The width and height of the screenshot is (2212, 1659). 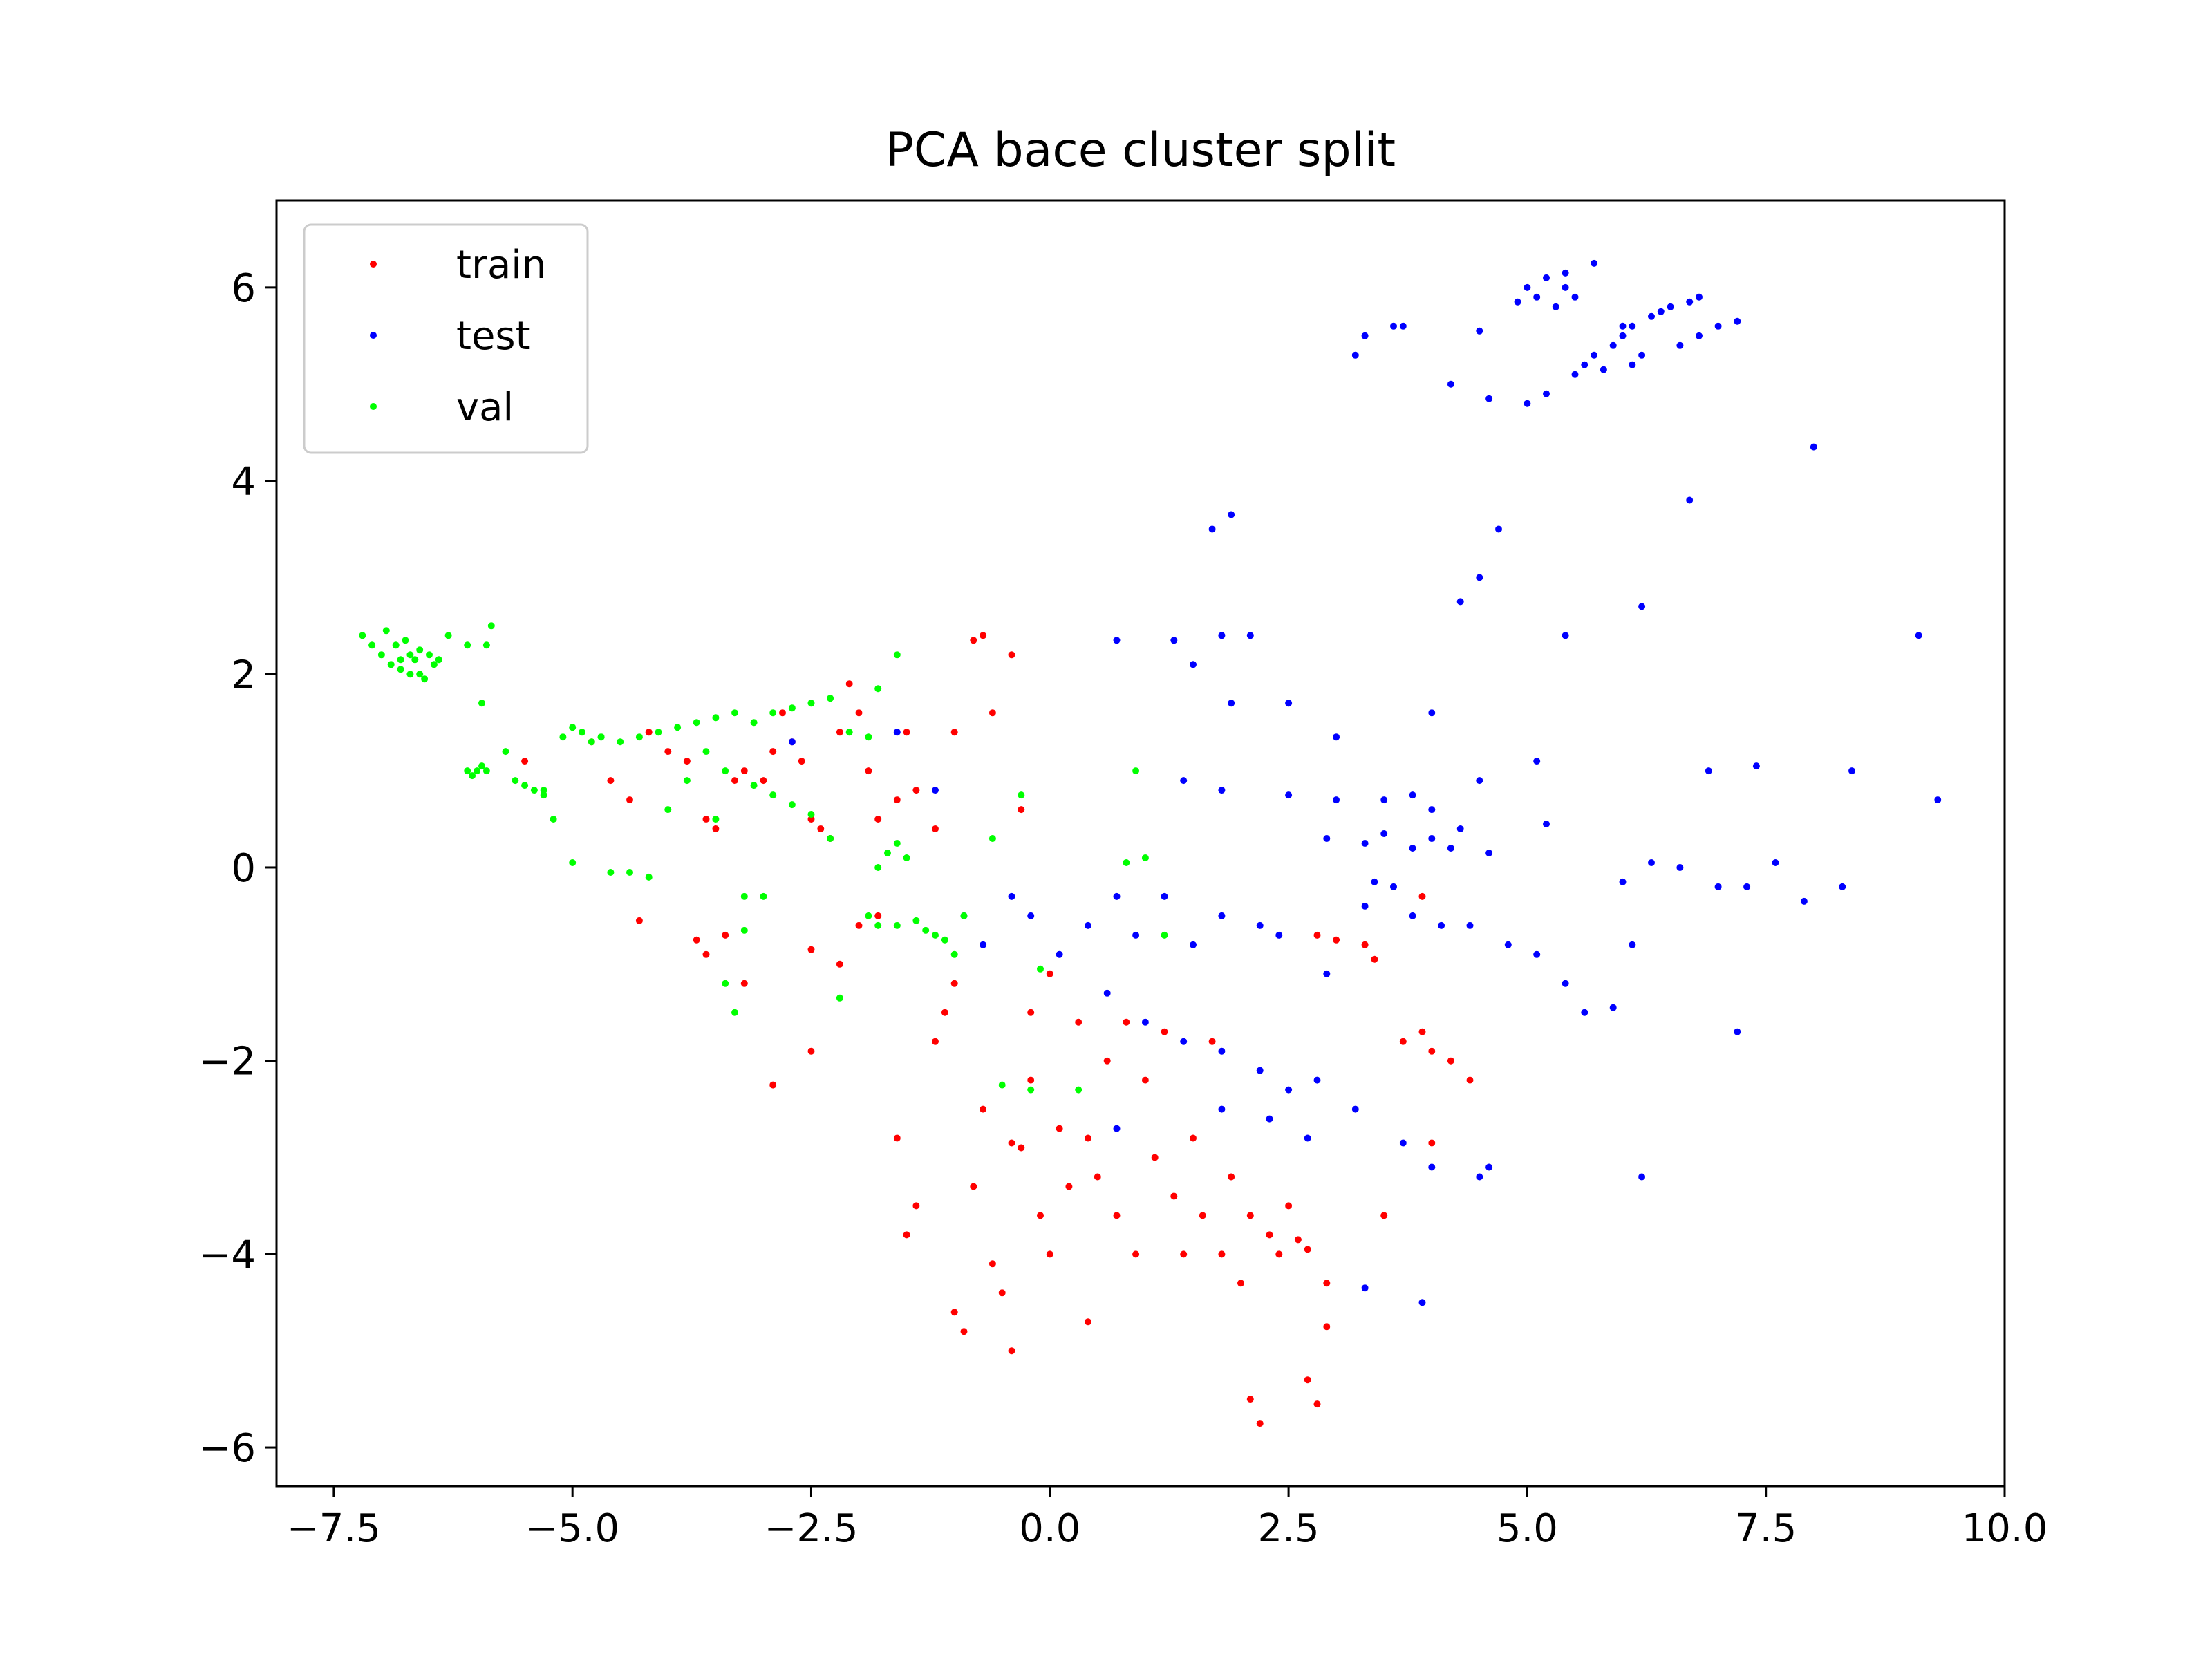 I want to click on y-tick-label: −6, so click(x=227, y=1448).